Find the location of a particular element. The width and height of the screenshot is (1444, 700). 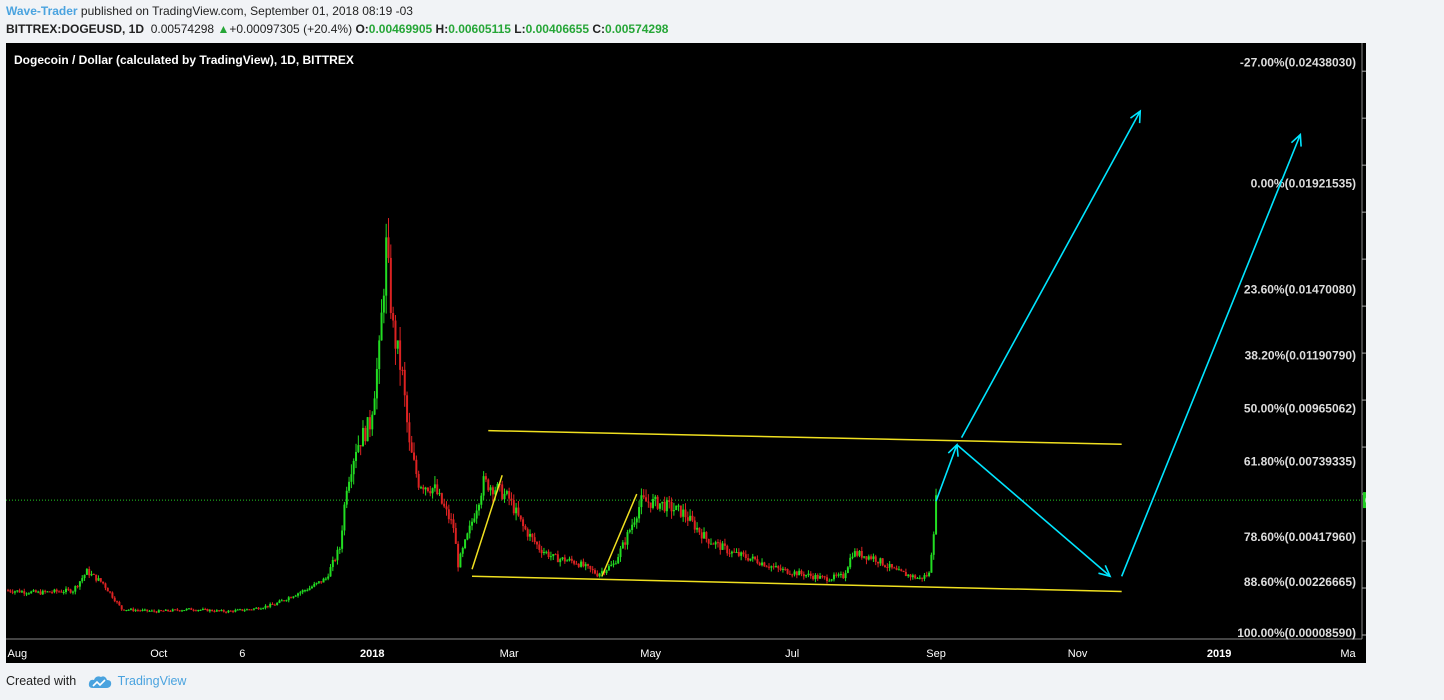

change-value: +0.00097305 (+20.4%) is located at coordinates (291, 29).